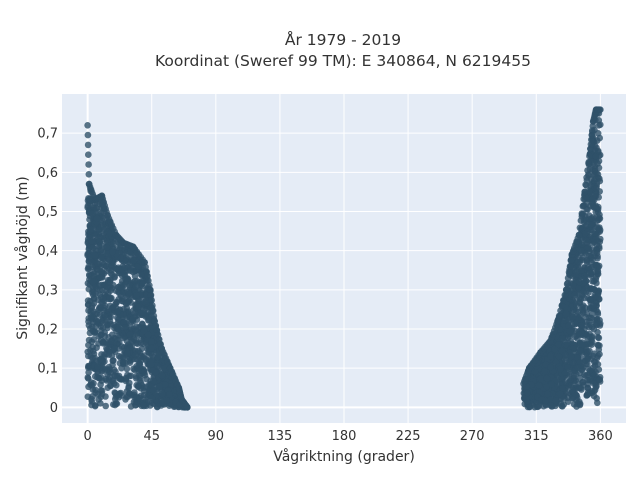 Image resolution: width=640 pixels, height=480 pixels. Describe the element at coordinates (344, 456) in the screenshot. I see `x-axis-title: Vågriktning (grader)` at that location.